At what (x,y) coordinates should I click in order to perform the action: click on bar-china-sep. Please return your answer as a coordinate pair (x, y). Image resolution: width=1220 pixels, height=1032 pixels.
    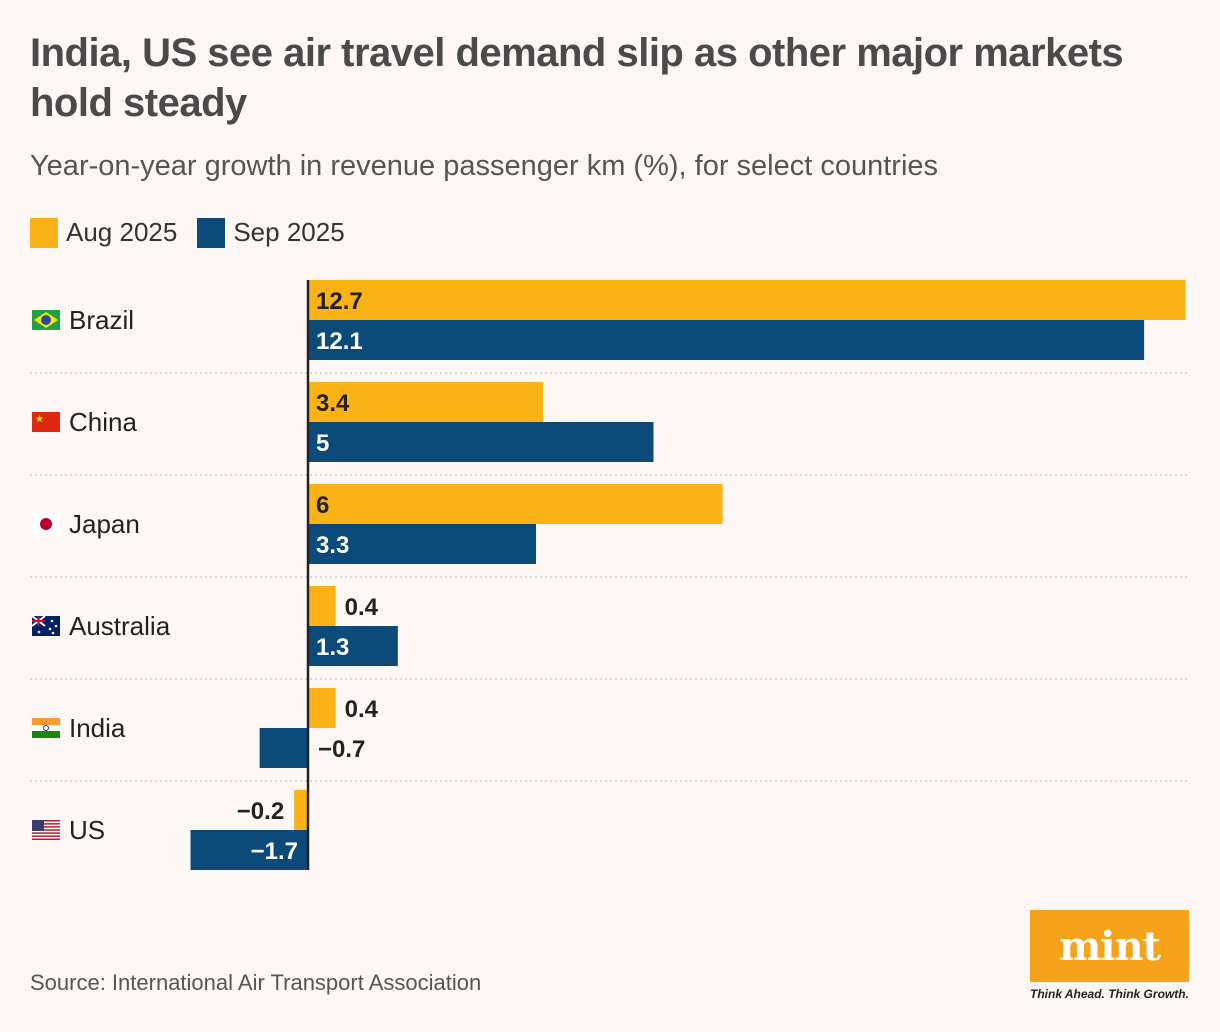
    Looking at the image, I should click on (481, 442).